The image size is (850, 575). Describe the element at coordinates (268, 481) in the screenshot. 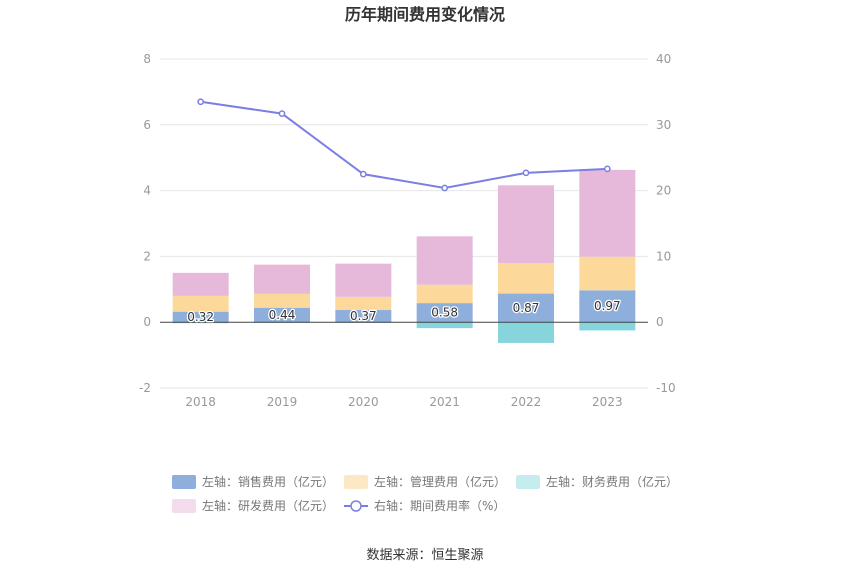

I see `legend-label: 左轴：销售费用（亿元）` at that location.